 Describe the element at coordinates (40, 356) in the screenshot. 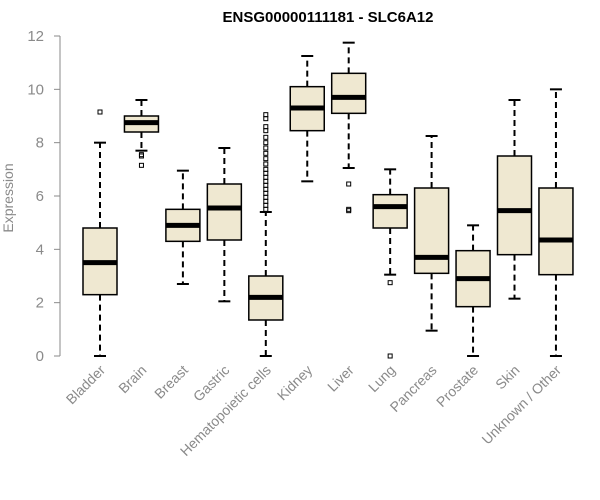

I see `y-tick-label: 0` at that location.